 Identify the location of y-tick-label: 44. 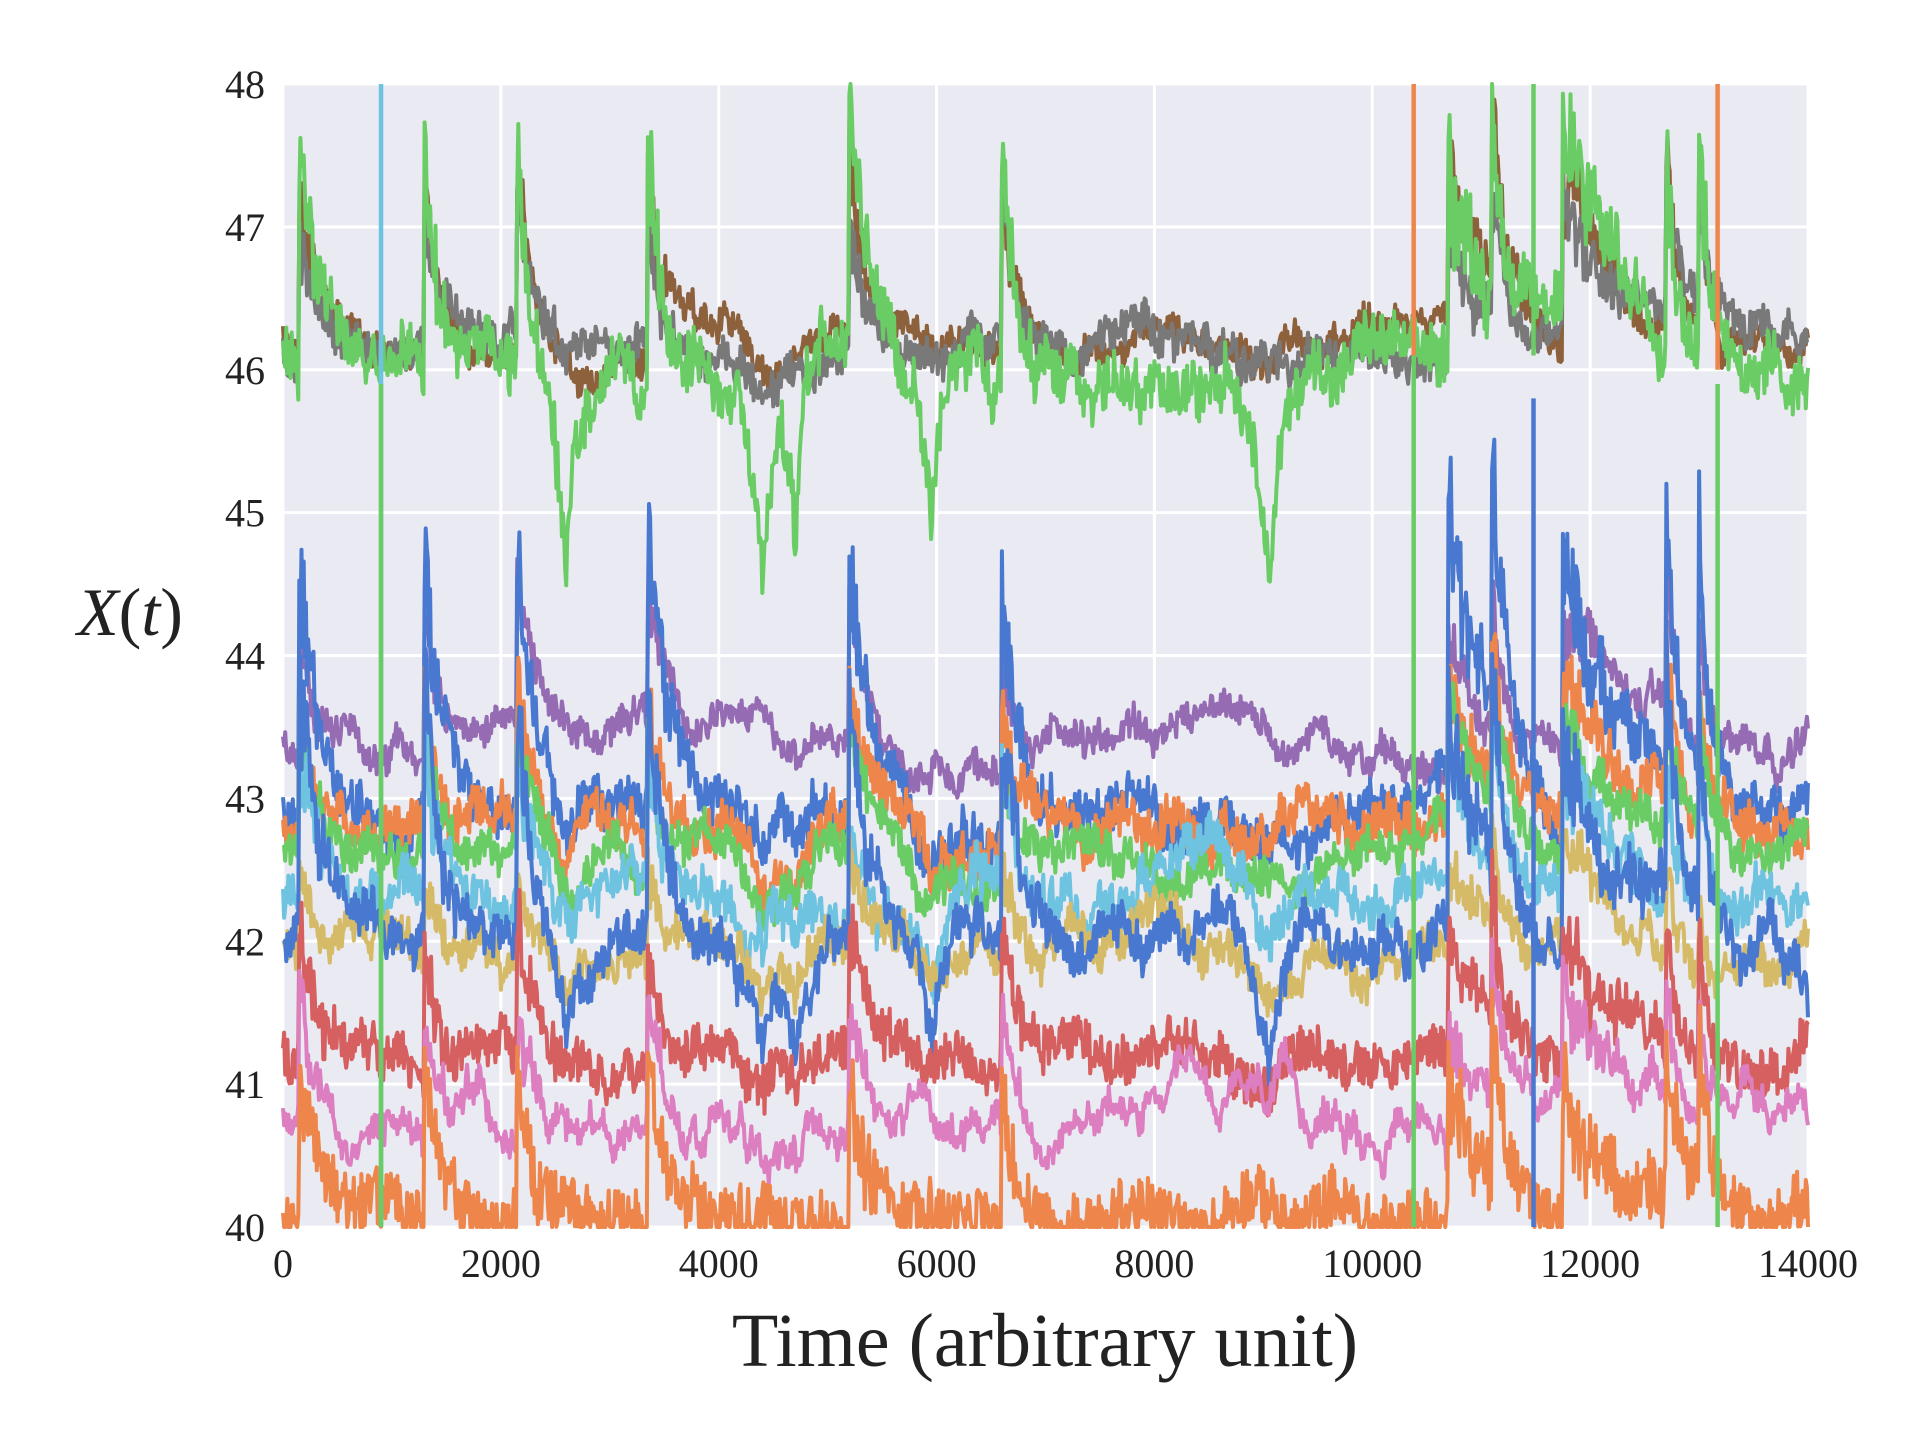
(245, 656).